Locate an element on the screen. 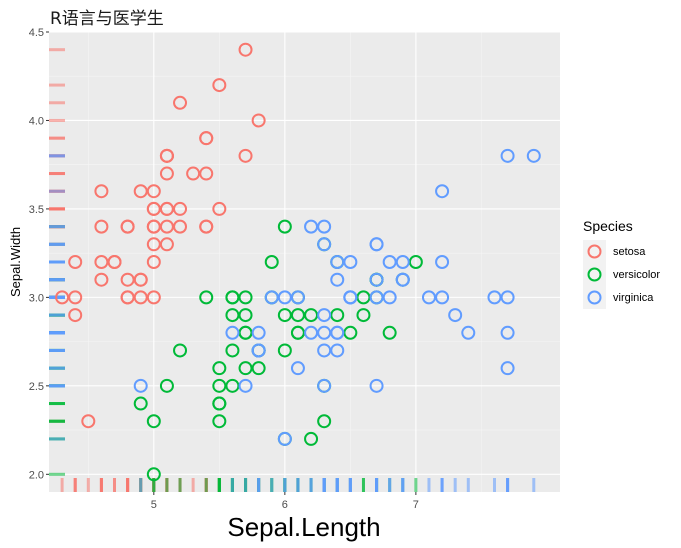  legend-symbol-virginica is located at coordinates (594, 297).